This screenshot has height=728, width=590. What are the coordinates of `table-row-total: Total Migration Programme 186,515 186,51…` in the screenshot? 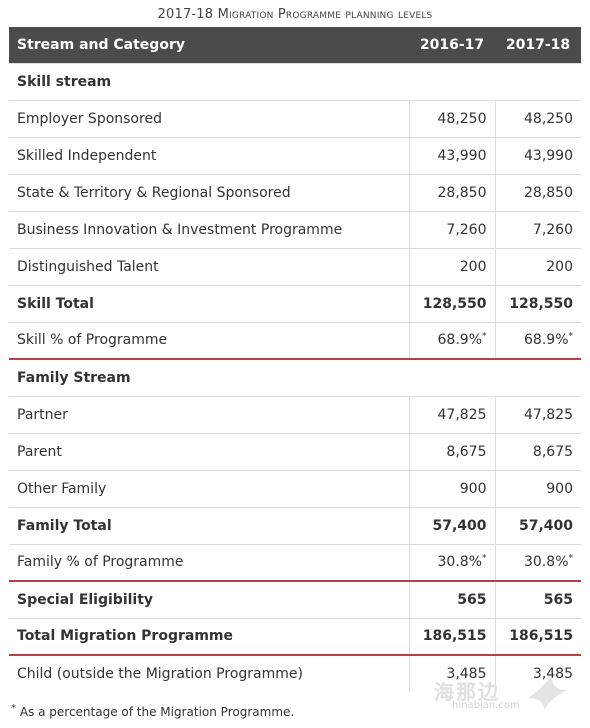 It's located at (295, 636).